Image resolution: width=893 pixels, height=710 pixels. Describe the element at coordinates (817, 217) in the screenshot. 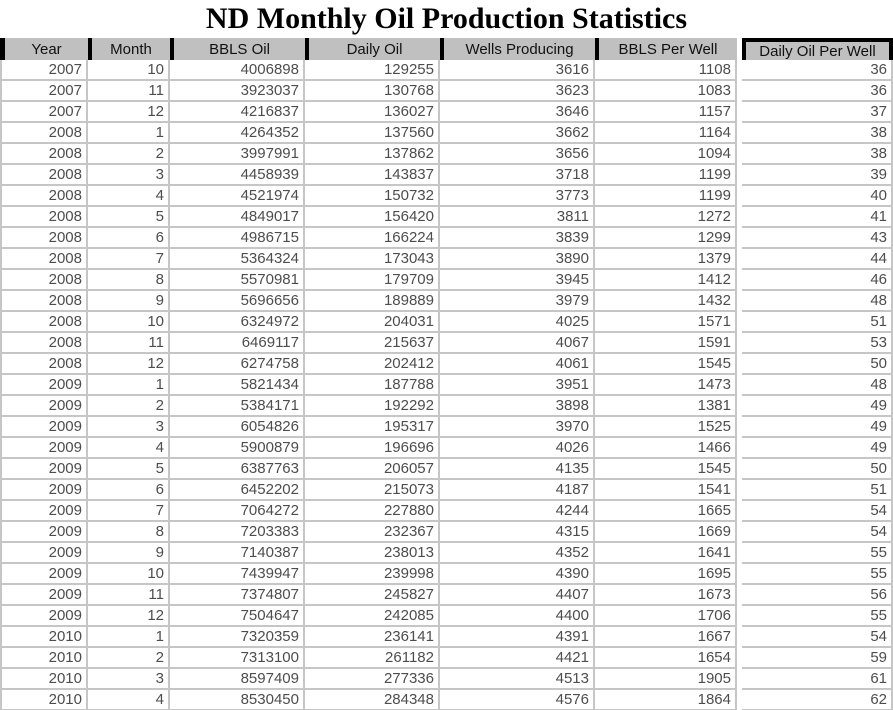

I see `cell-daily-oil-per-well: 41` at that location.